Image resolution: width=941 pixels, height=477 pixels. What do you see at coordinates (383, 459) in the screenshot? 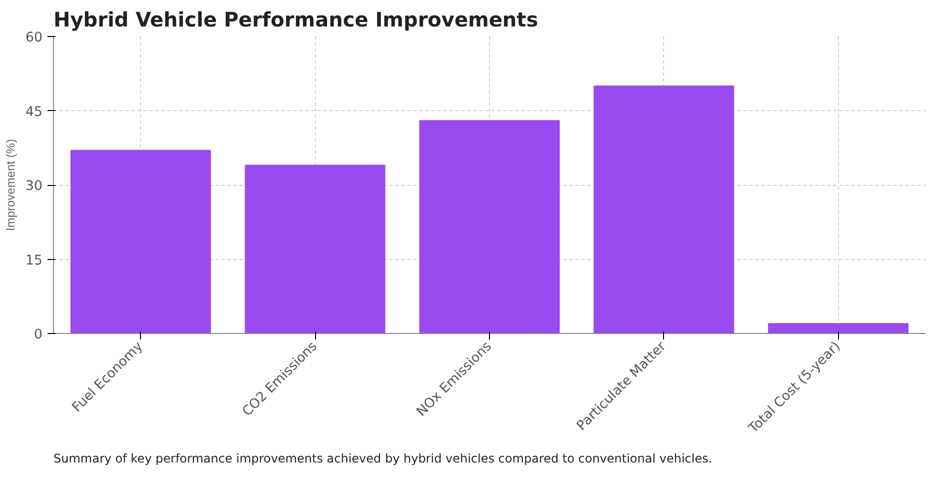
I see `text: Summary of key performance improvements achieved by hybrid vehicles compared to conventional vehicles.` at bounding box center [383, 459].